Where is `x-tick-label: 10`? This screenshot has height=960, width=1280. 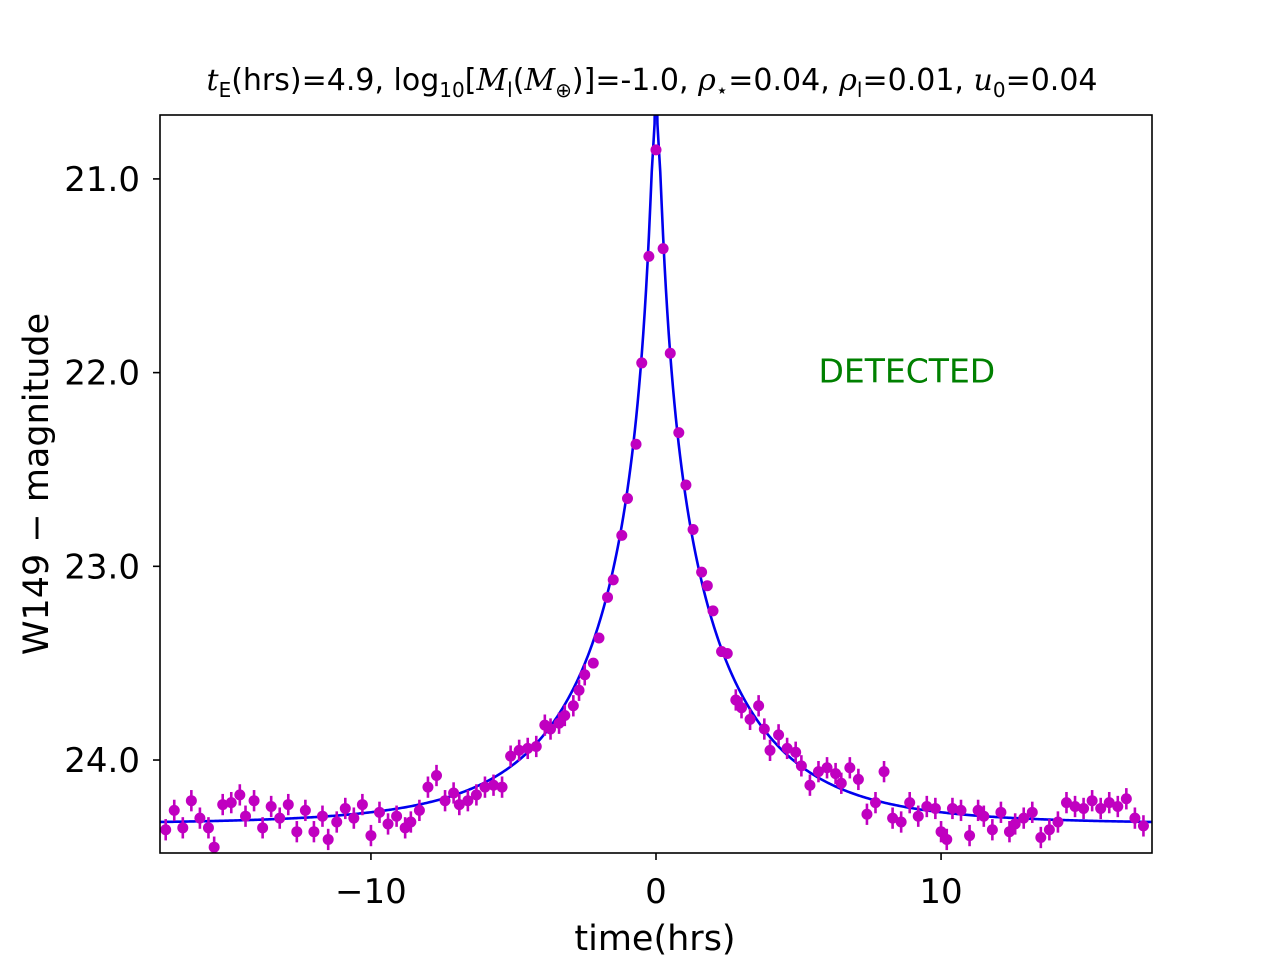
x-tick-label: 10 is located at coordinates (940, 892).